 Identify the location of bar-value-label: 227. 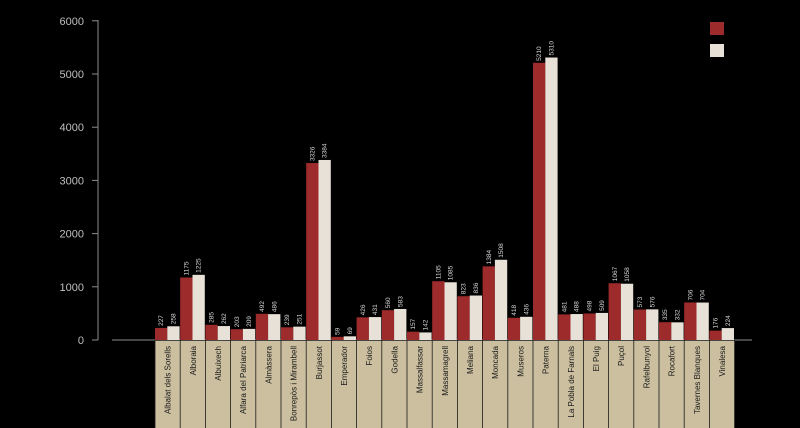
(161, 320).